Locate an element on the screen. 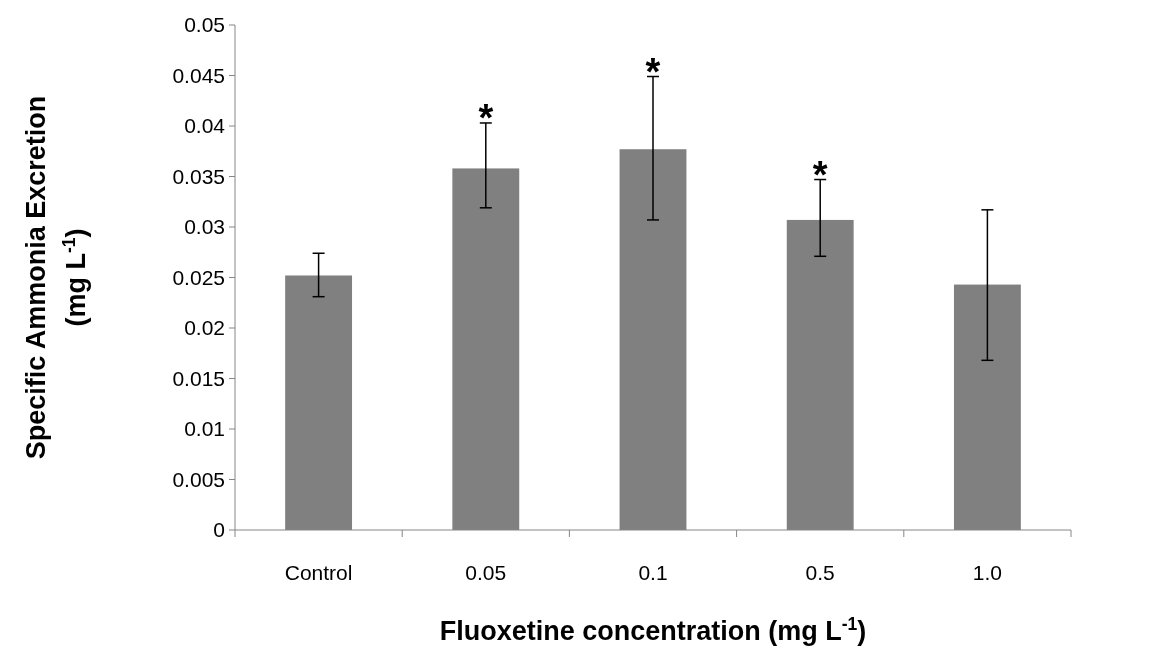 This screenshot has height=652, width=1156. x-tick-label: 1.0 is located at coordinates (987, 572).